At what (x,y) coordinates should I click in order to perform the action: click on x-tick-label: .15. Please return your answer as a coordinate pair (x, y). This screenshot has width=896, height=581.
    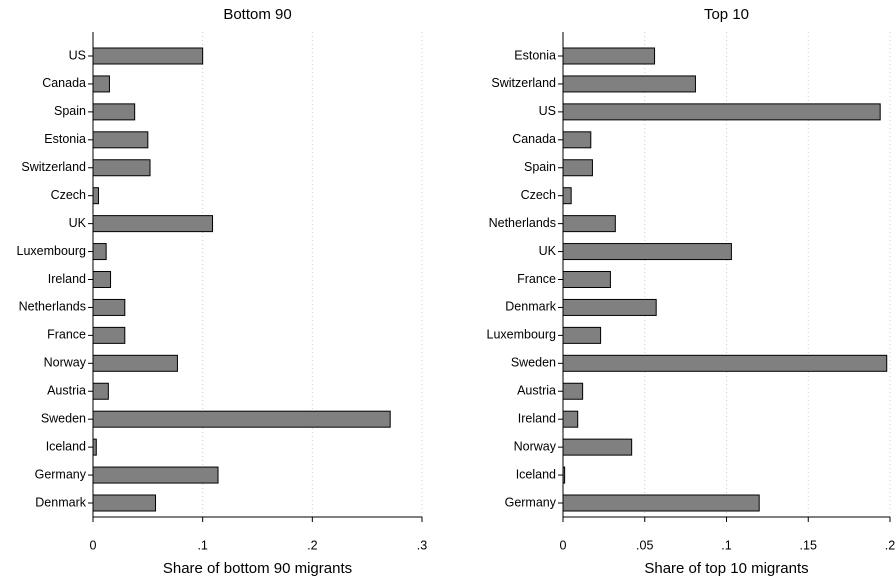
    Looking at the image, I should click on (808, 545).